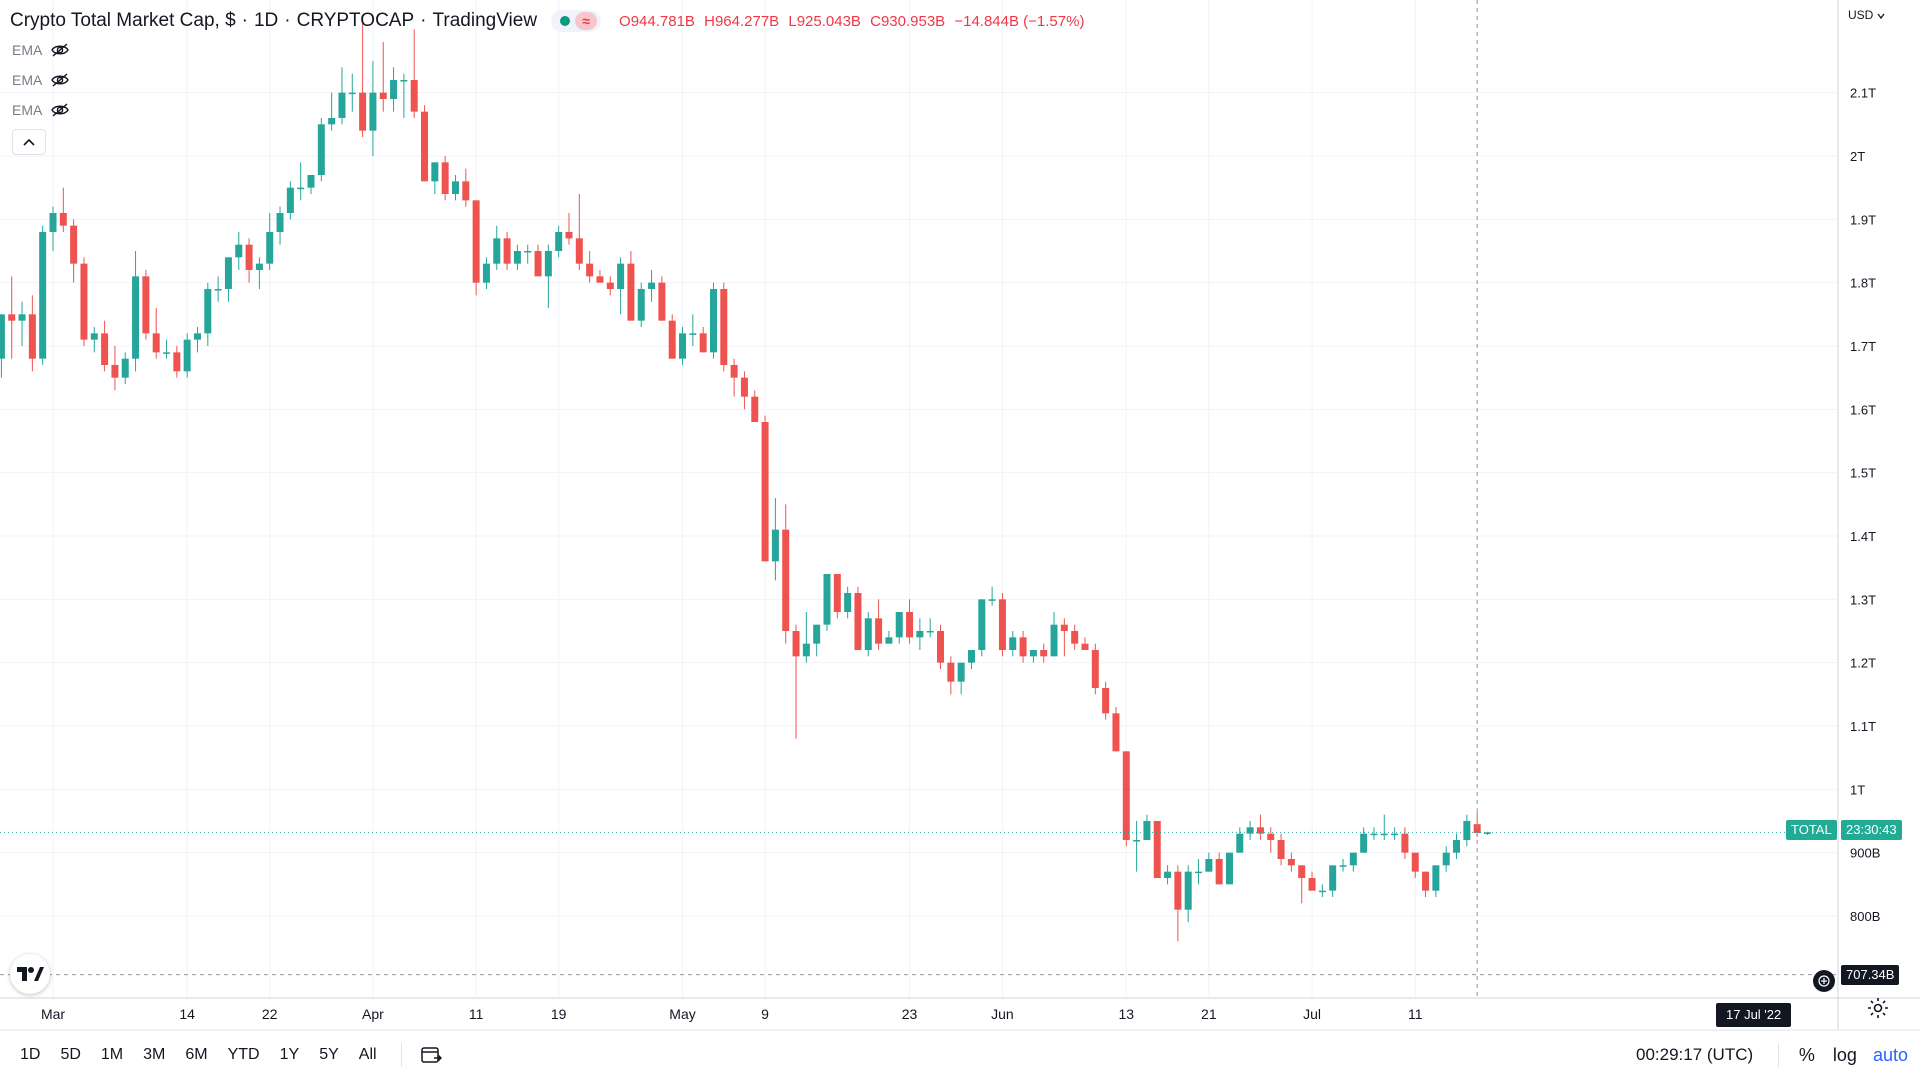 The height and width of the screenshot is (1080, 1920). What do you see at coordinates (41, 80) in the screenshot?
I see `indicator-ema-2: EMA` at bounding box center [41, 80].